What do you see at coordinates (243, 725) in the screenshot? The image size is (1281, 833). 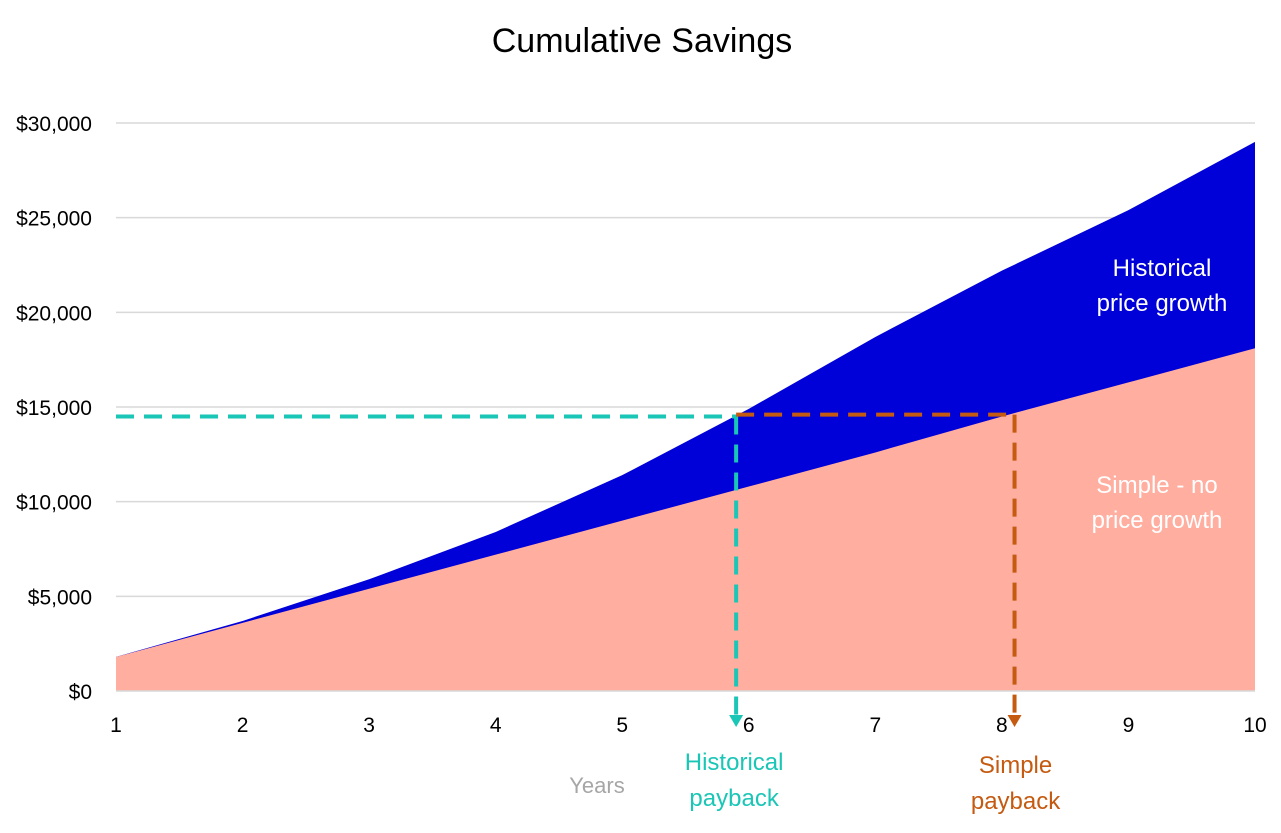 I see `x-tick-label: 2` at bounding box center [243, 725].